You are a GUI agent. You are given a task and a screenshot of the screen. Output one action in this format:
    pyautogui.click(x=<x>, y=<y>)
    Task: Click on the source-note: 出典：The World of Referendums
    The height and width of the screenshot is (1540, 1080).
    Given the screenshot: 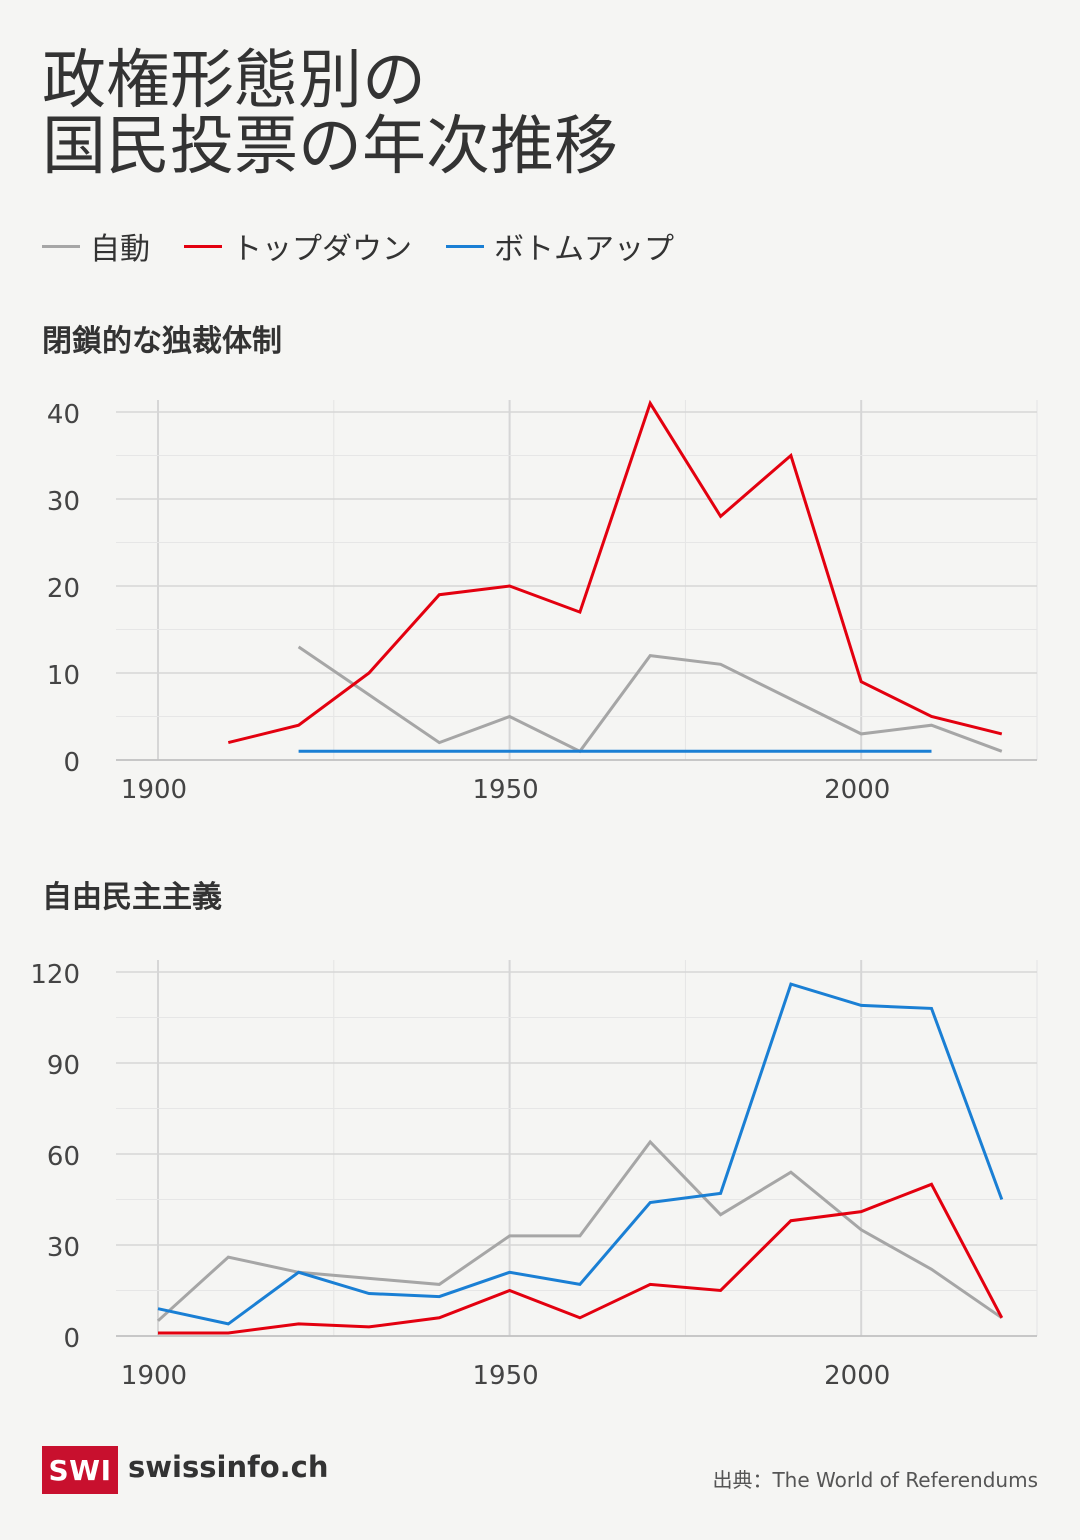 What is the action you would take?
    pyautogui.click(x=875, y=1480)
    